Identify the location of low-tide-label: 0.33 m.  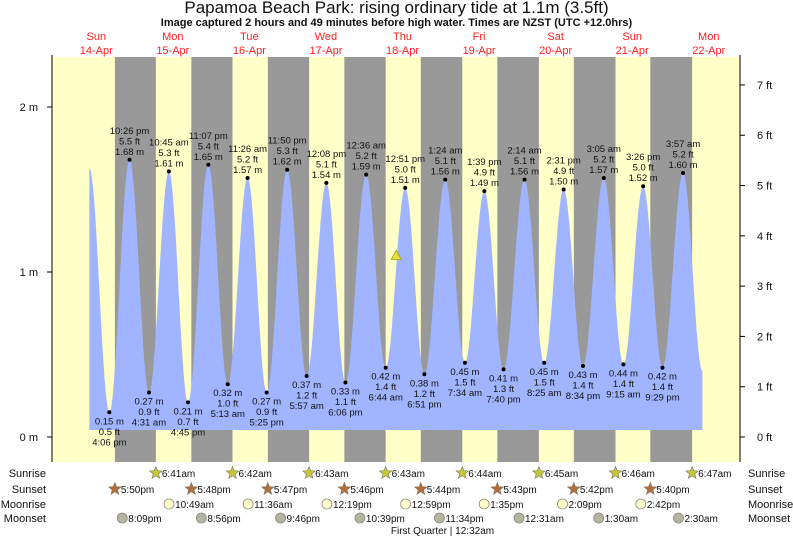
(345, 392).